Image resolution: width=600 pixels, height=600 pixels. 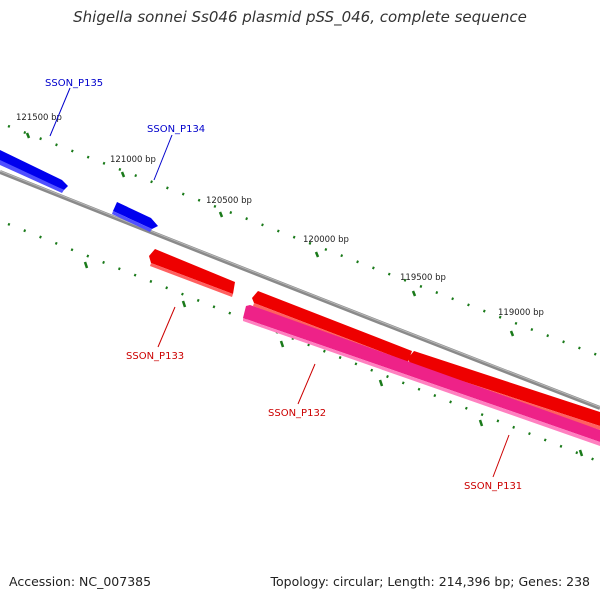 What do you see at coordinates (74, 83) in the screenshot?
I see `gene-label: SSON_P135` at bounding box center [74, 83].